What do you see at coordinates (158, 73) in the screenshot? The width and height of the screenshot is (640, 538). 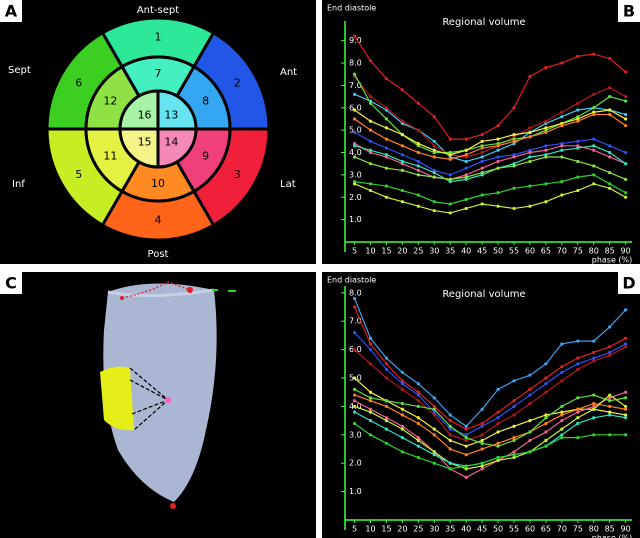 I see `segment-label: 7` at bounding box center [158, 73].